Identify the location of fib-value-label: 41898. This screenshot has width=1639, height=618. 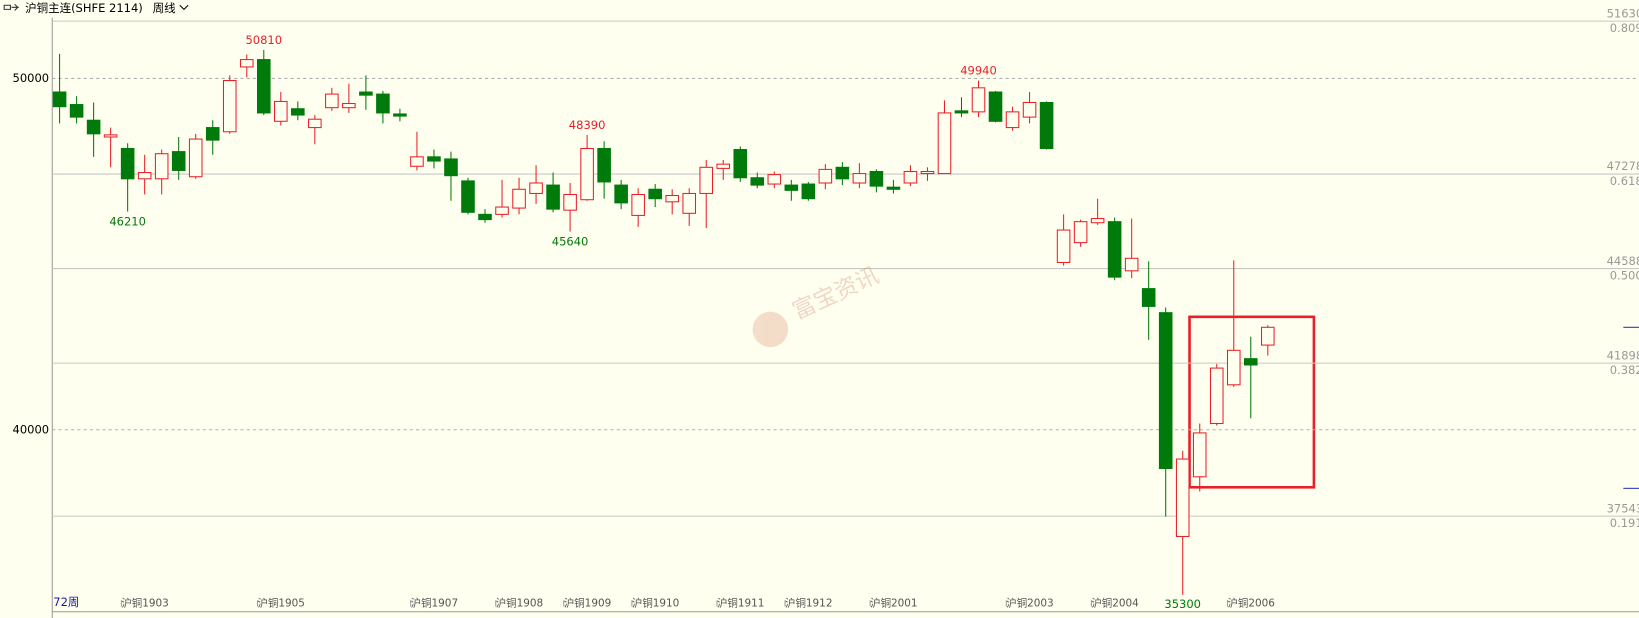
(1623, 355).